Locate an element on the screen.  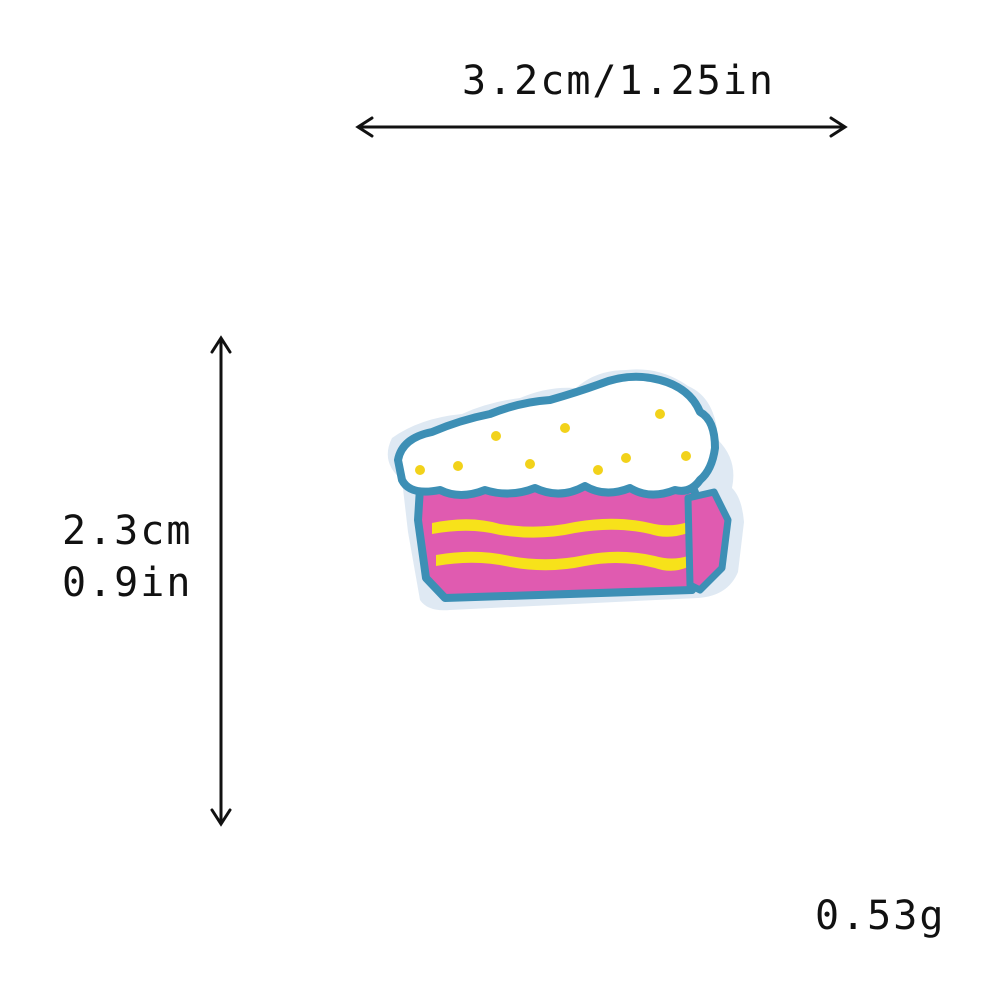
weight-label: 0.53g is located at coordinates (880, 916).